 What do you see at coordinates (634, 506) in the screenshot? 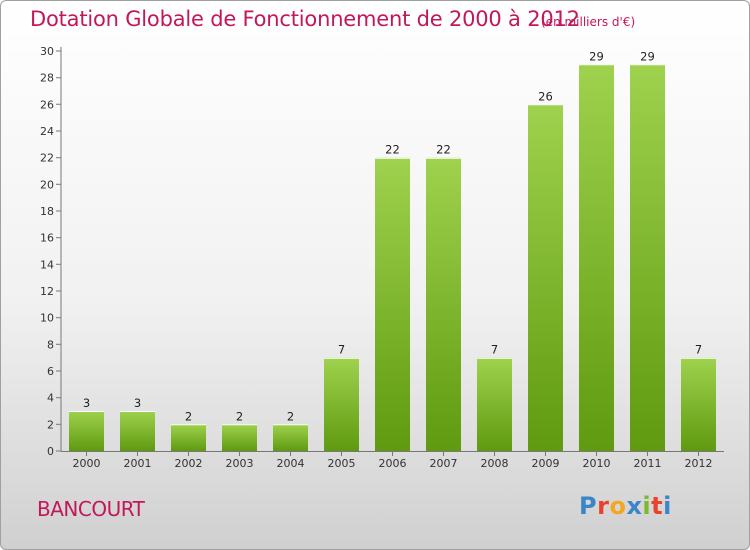
I see `logo-letter: x` at bounding box center [634, 506].